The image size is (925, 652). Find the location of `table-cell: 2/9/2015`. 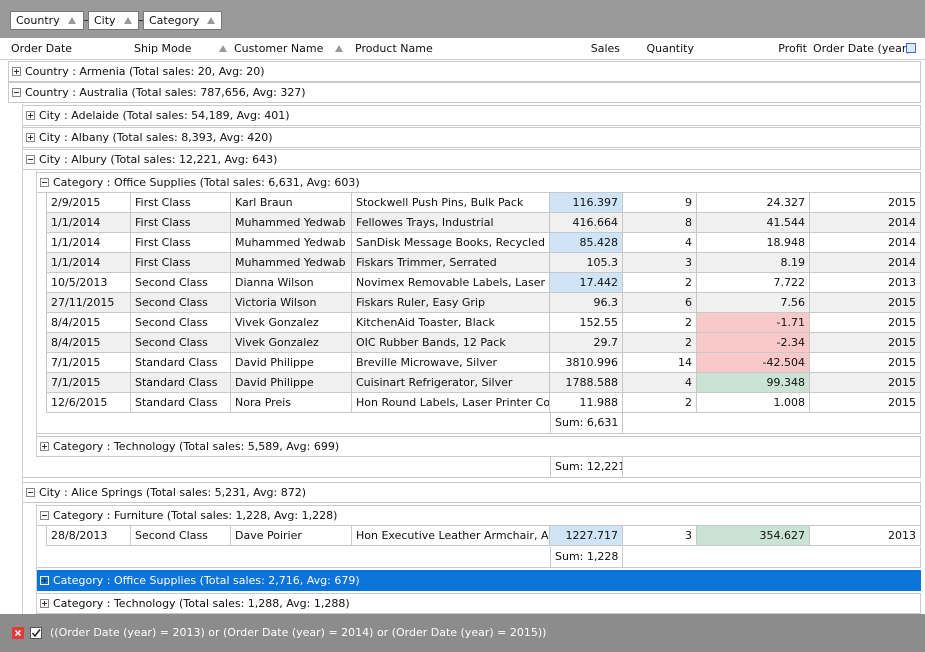

table-cell: 2/9/2015 is located at coordinates (88, 203).